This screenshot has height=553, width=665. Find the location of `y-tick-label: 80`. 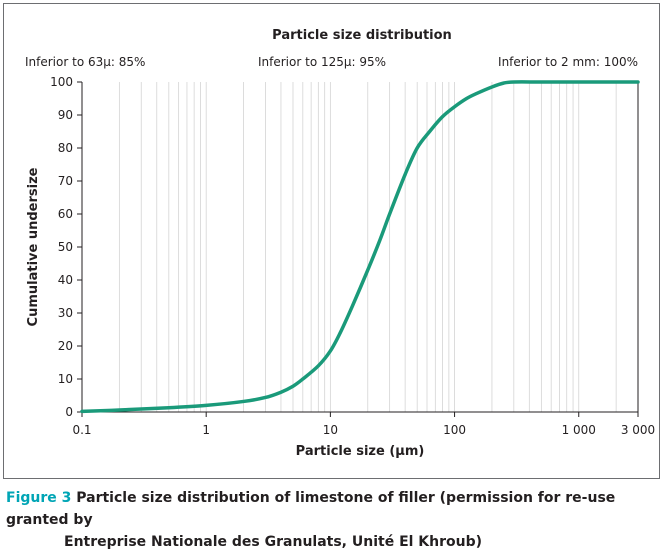

y-tick-label: 80 is located at coordinates (65, 148).